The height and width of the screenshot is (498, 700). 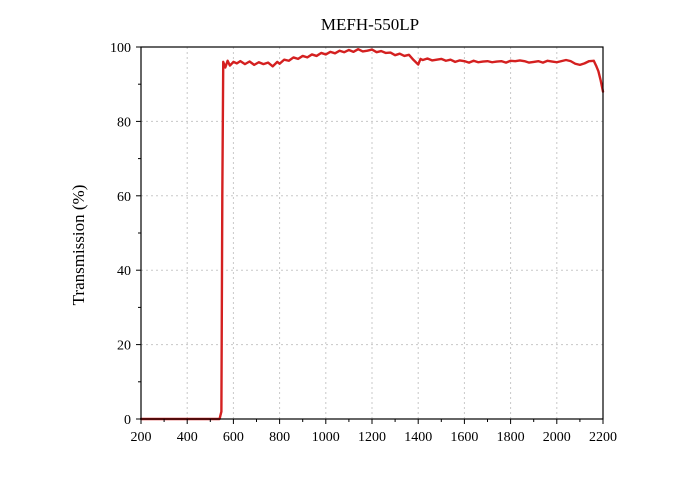 What do you see at coordinates (124, 197) in the screenshot?
I see `y-tick-label: 60` at bounding box center [124, 197].